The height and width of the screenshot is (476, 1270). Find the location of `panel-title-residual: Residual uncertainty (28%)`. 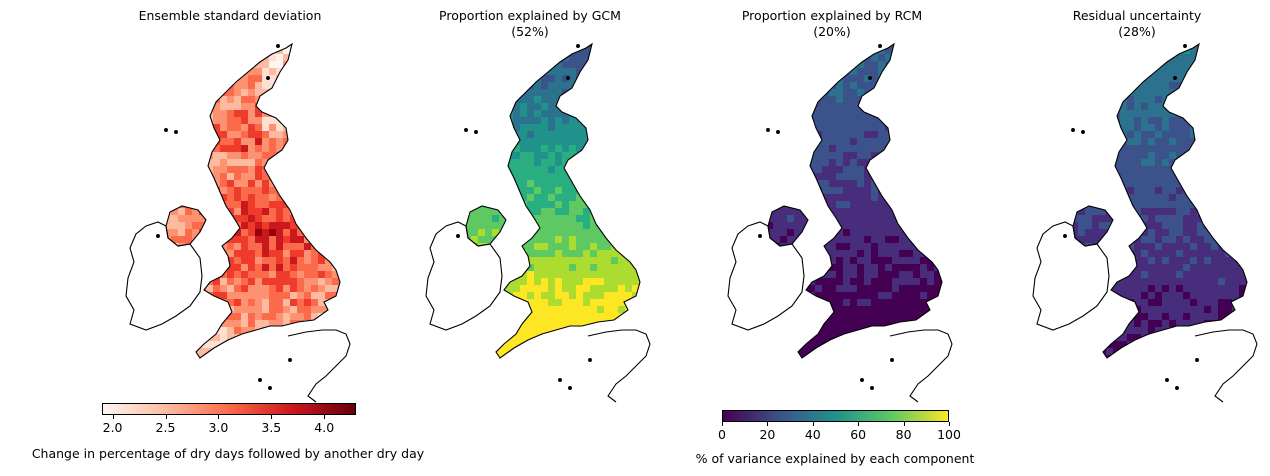

panel-title-residual: Residual uncertainty (28%) is located at coordinates (1128, 24).